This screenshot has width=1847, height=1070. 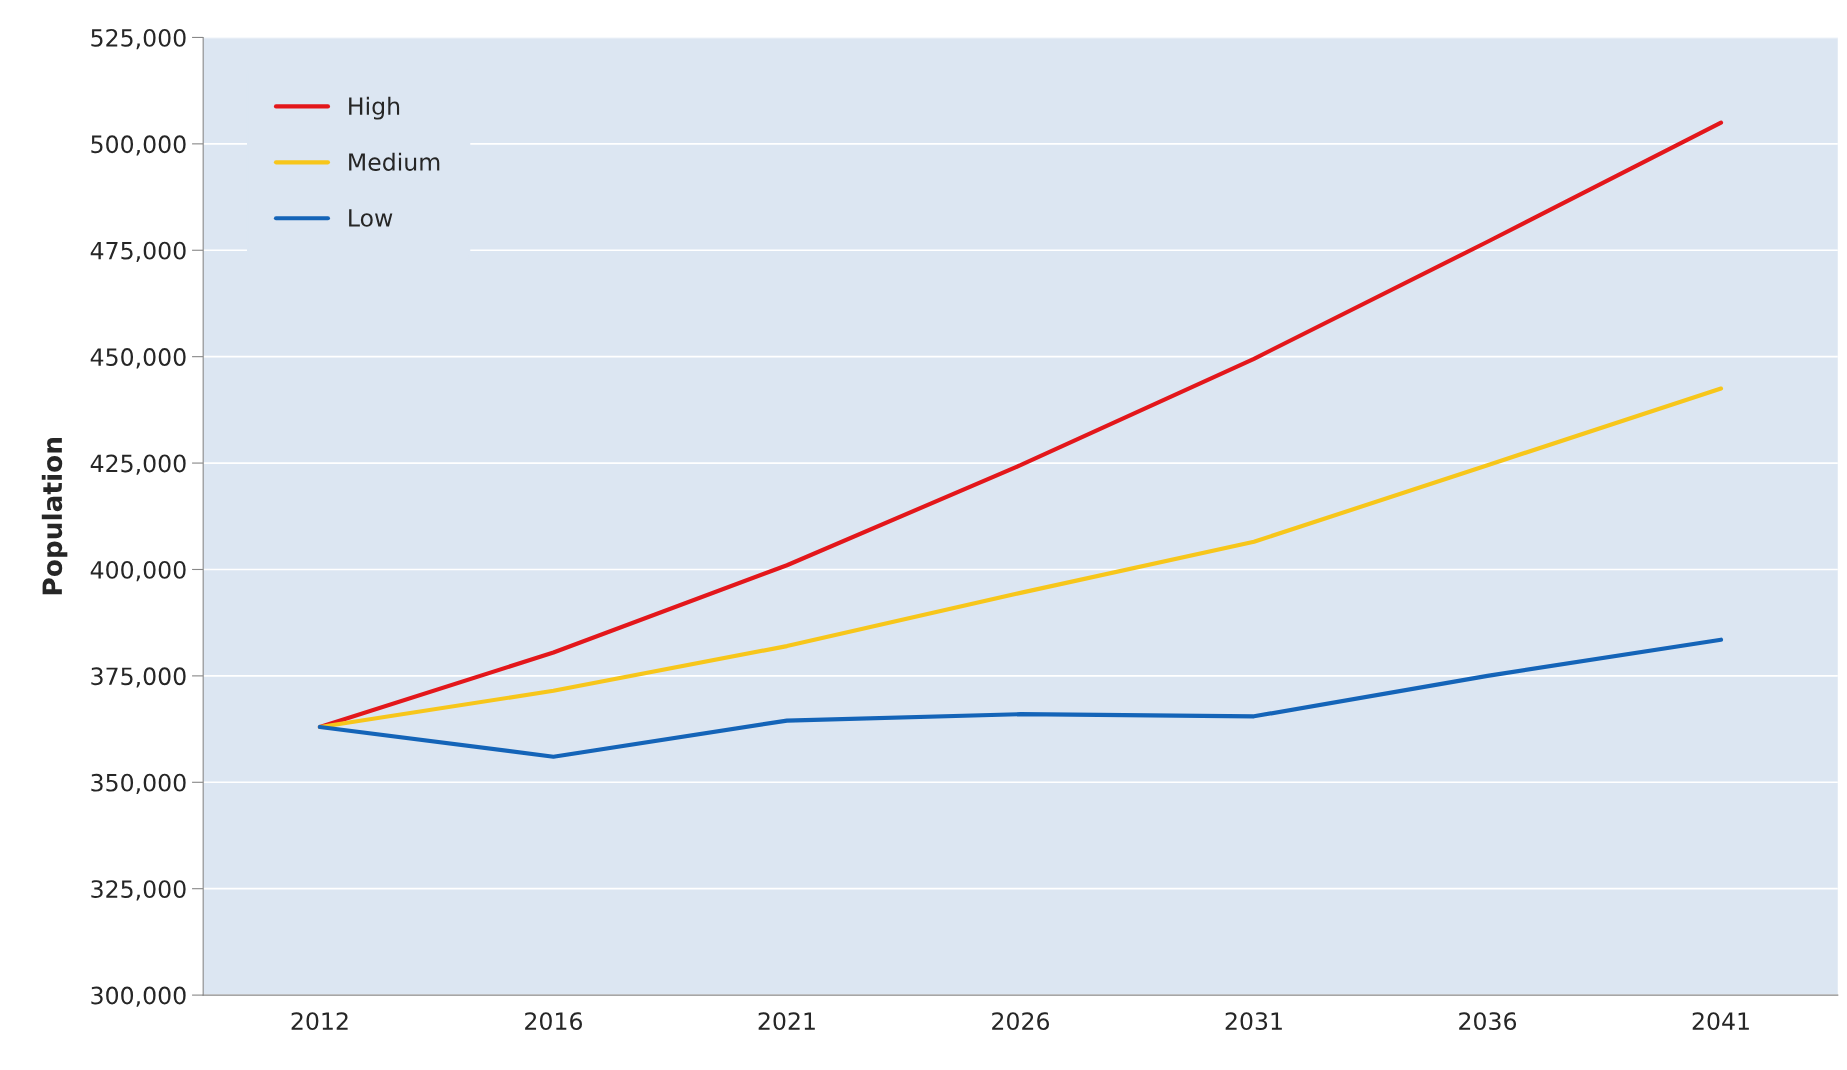 What do you see at coordinates (138, 783) in the screenshot?
I see `y-tick-label: 350,000` at bounding box center [138, 783].